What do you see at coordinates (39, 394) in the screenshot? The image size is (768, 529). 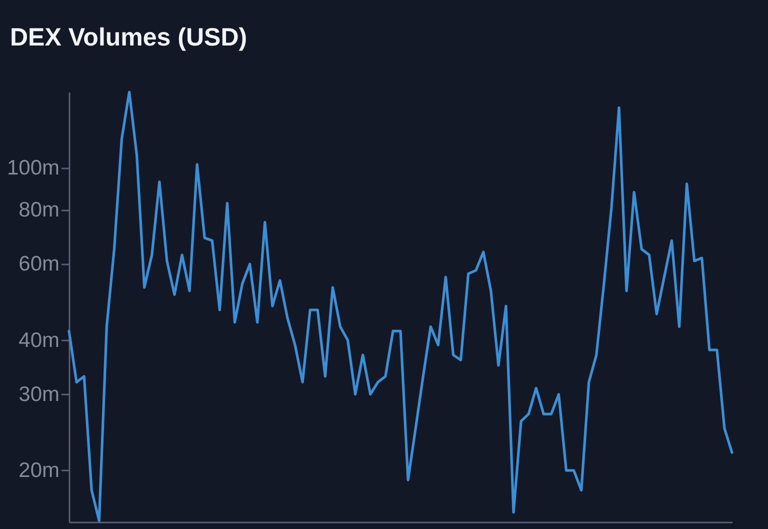 I see `y-tick-label: 30m` at bounding box center [39, 394].